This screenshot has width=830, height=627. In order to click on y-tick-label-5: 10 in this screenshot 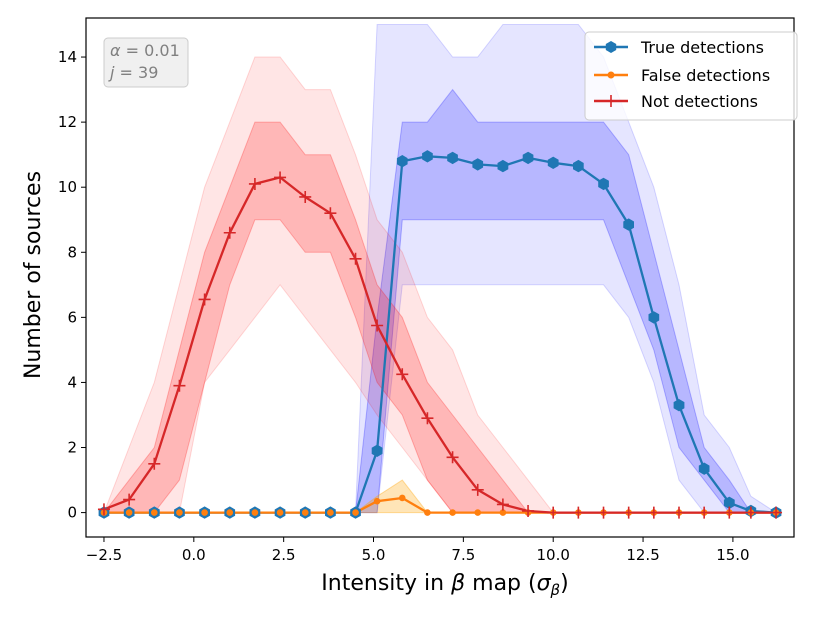, I will do `click(67, 187)`.